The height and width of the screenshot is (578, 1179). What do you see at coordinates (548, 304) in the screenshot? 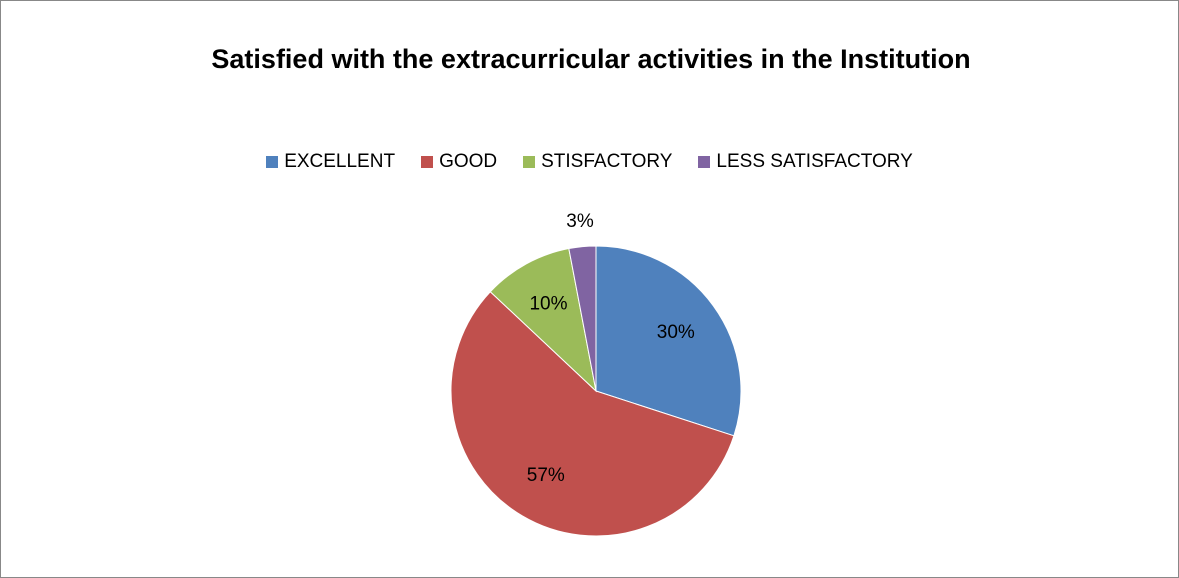
I see `data-label: 10%` at bounding box center [548, 304].